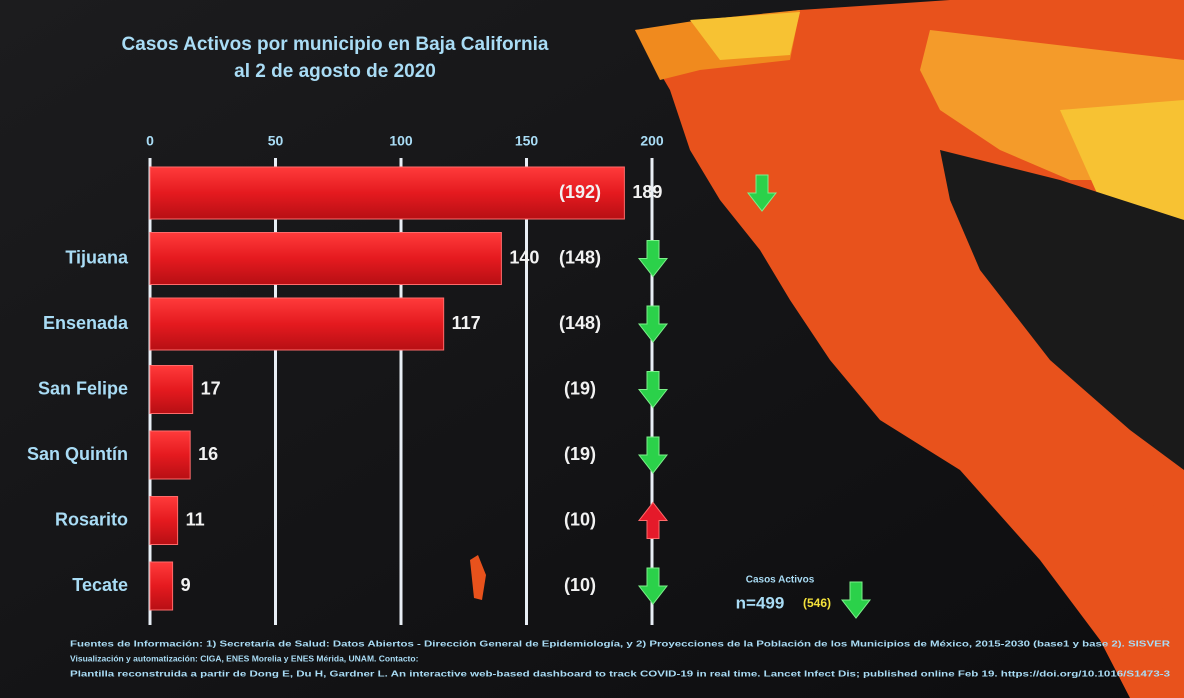  Describe the element at coordinates (83, 388) in the screenshot. I see `y-tick-label: San Felipe` at that location.